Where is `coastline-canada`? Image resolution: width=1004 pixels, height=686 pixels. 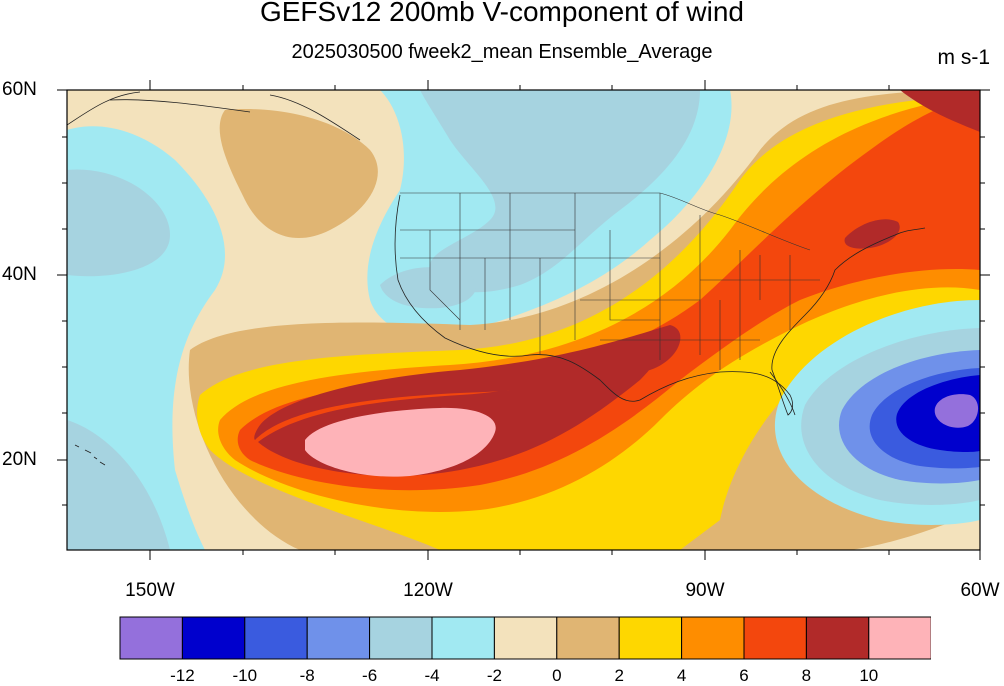
coastline-canada is located at coordinates (235, 117).